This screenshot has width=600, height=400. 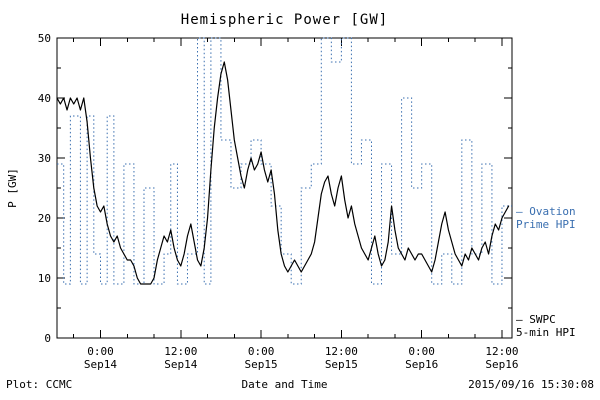 What do you see at coordinates (519, 211) in the screenshot?
I see `legend-ovation-marker: —` at bounding box center [519, 211].